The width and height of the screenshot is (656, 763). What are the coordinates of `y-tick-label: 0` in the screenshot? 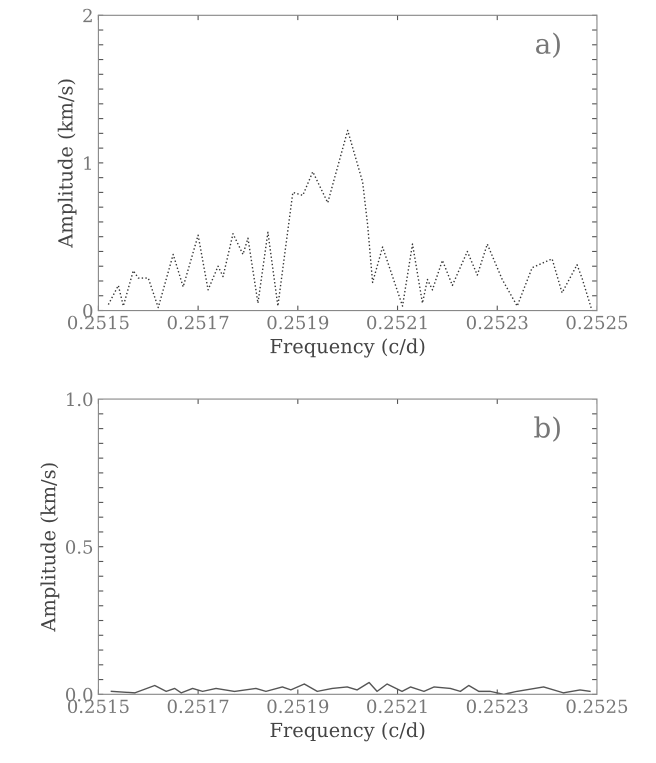 It's located at (87, 311).